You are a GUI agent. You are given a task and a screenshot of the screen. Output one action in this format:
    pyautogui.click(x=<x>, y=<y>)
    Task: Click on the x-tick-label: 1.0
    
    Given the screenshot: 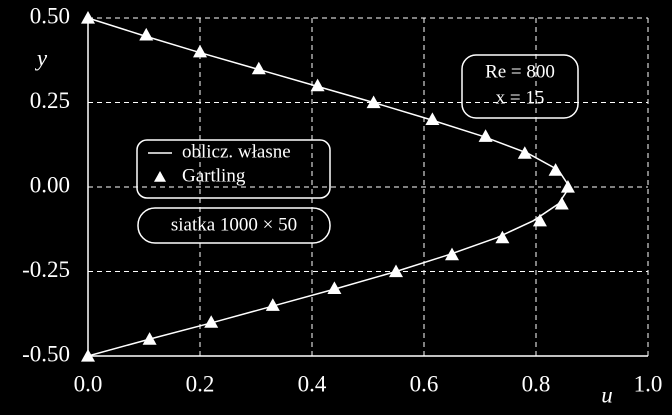 What is the action you would take?
    pyautogui.click(x=648, y=383)
    